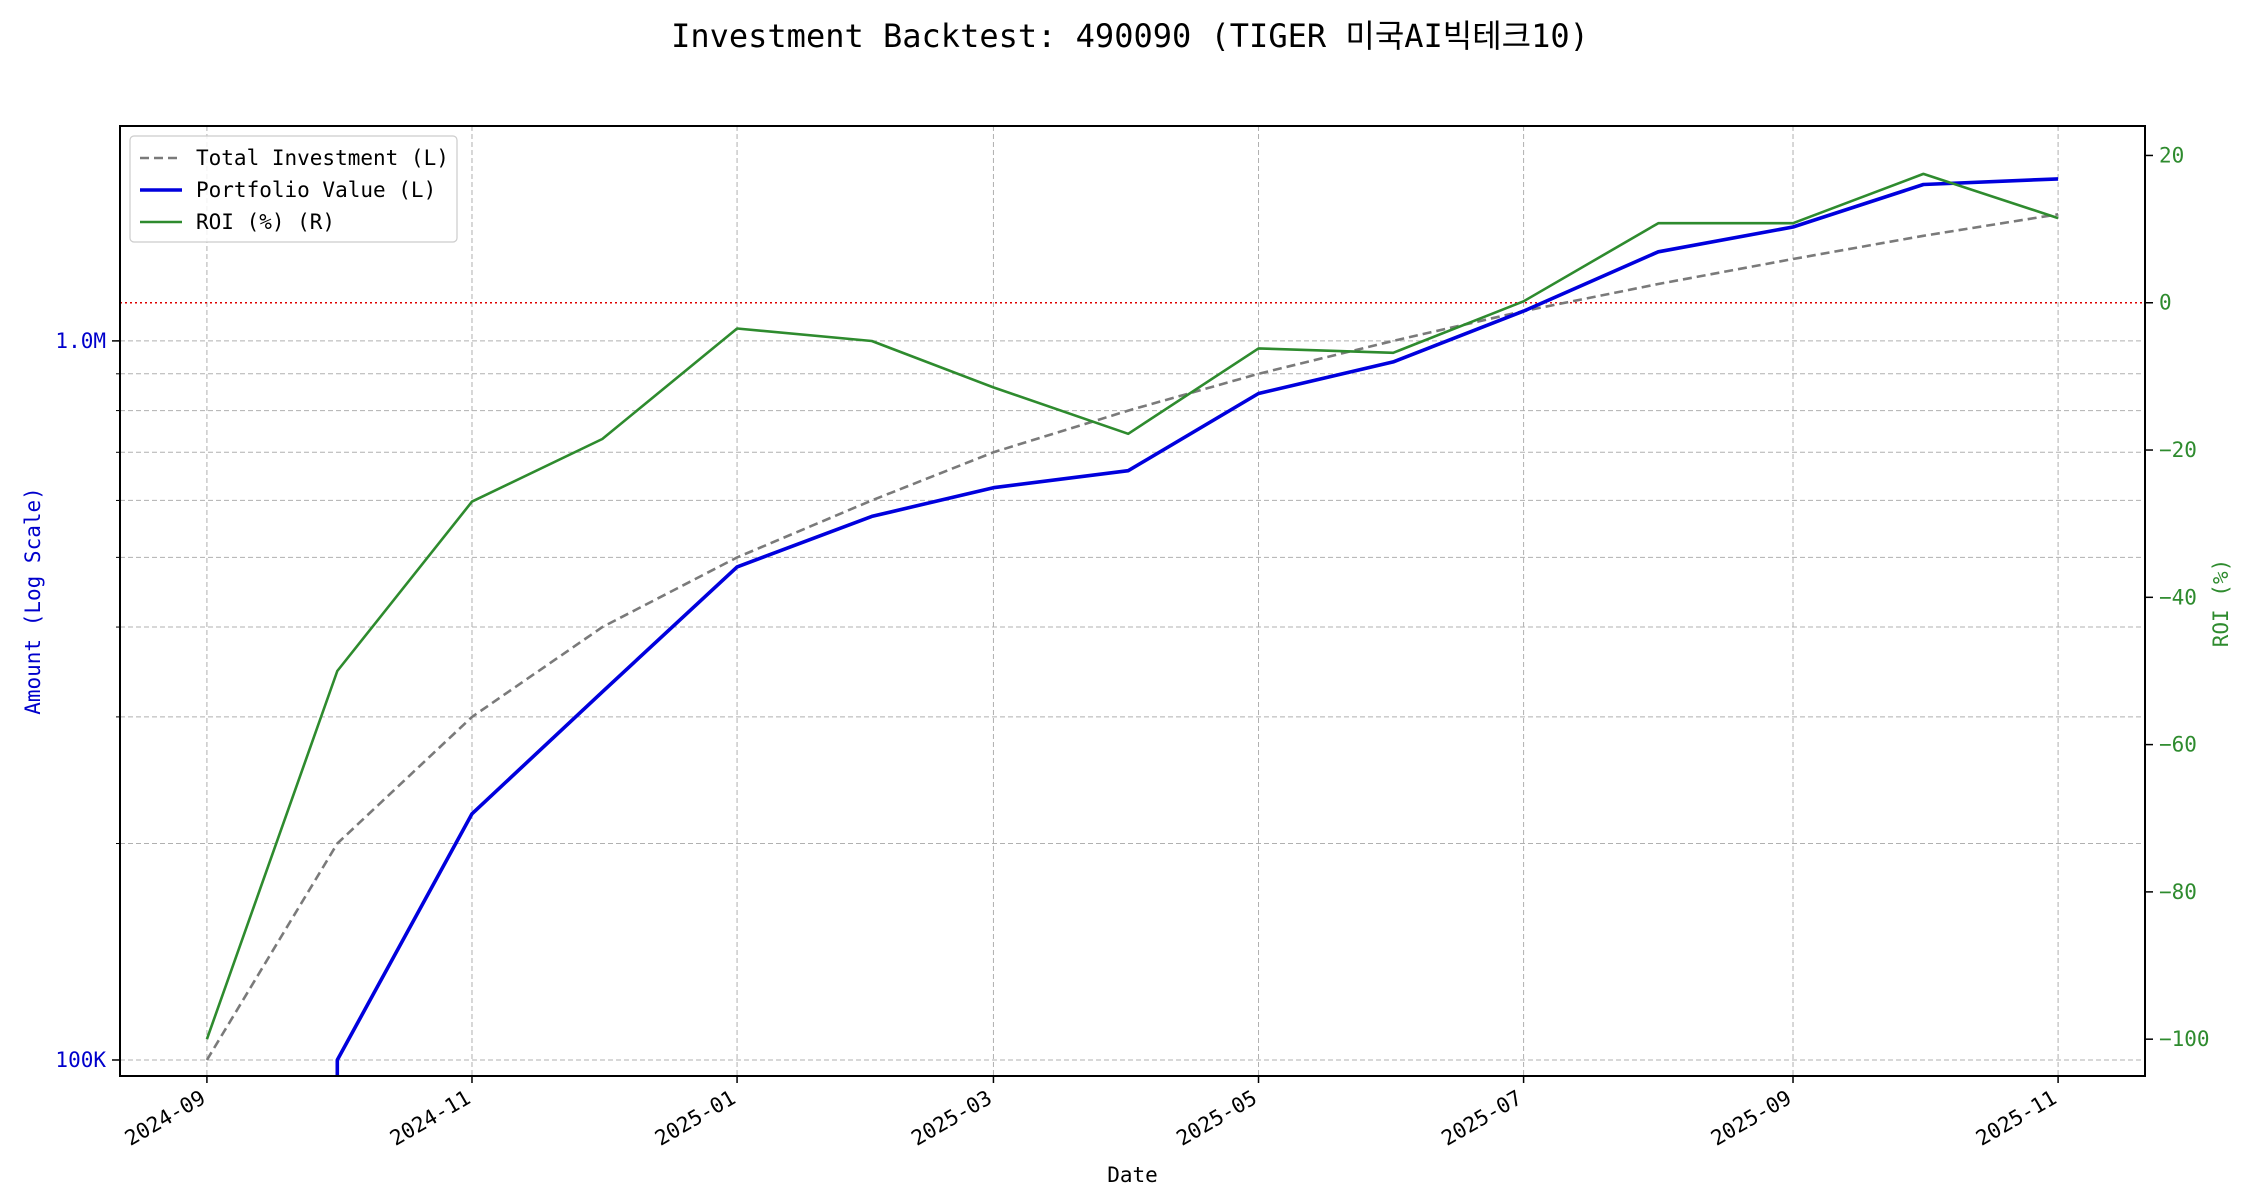  What do you see at coordinates (1751, 1118) in the screenshot?
I see `x-tick-label: 2025-09` at bounding box center [1751, 1118].